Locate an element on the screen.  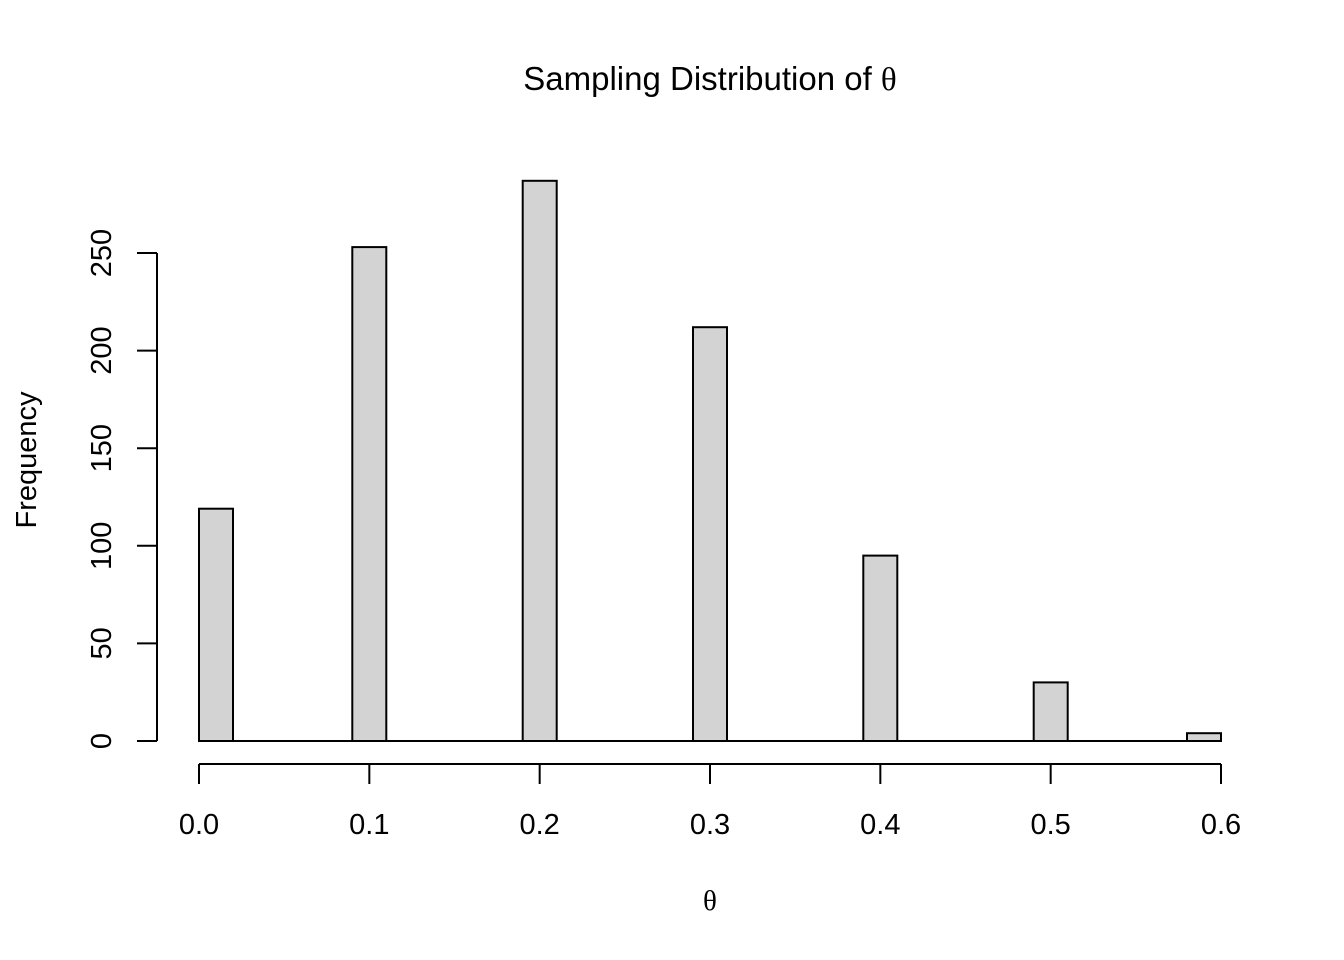
x-tick-label: 0.6 is located at coordinates (1221, 825).